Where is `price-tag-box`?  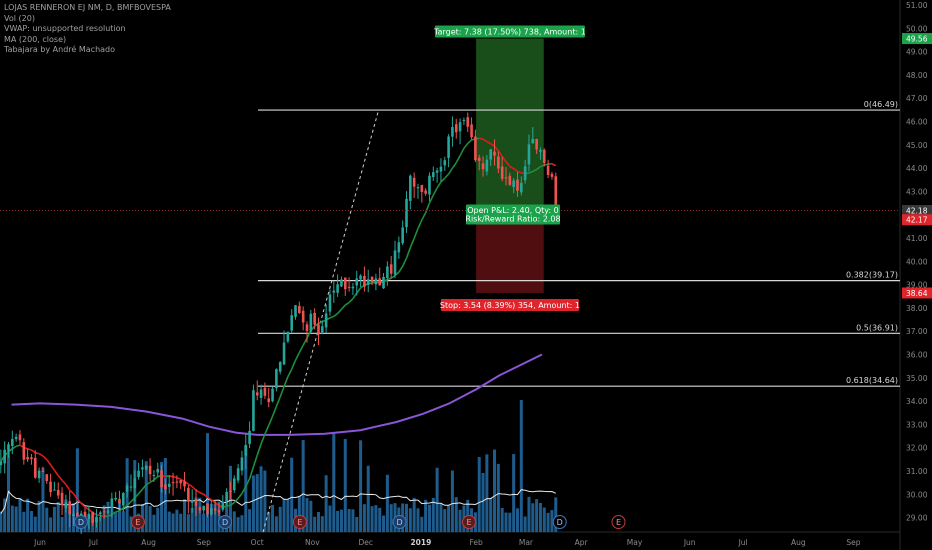
price-tag-box is located at coordinates (917, 293).